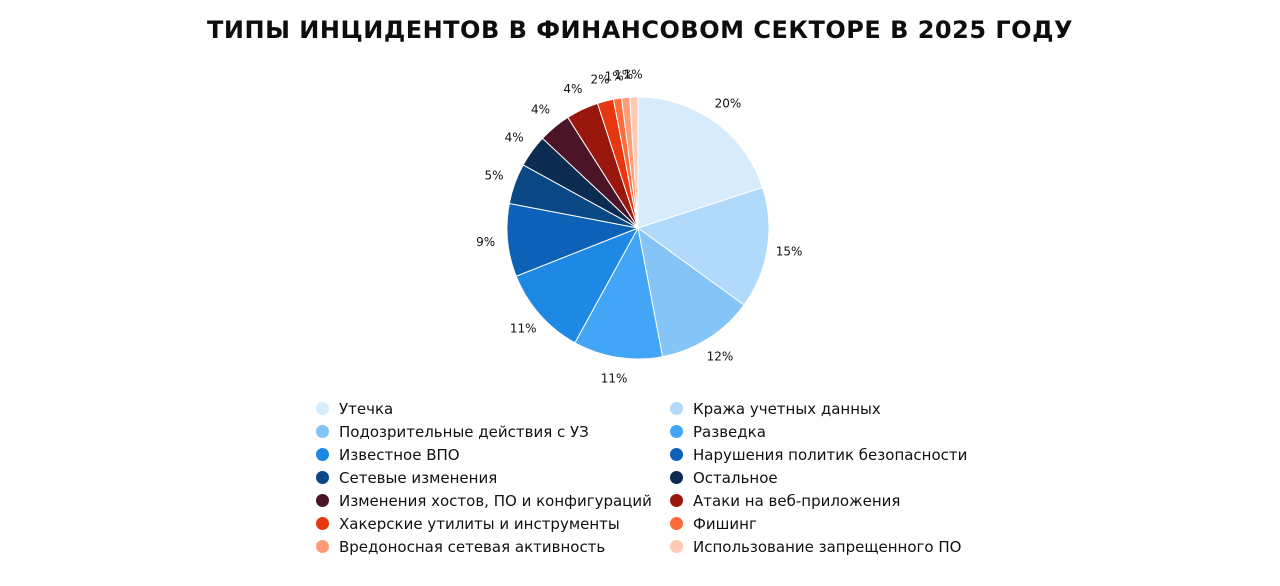 The image size is (1280, 586). Describe the element at coordinates (725, 523) in the screenshot. I see `legend-label: Фишинг` at that location.